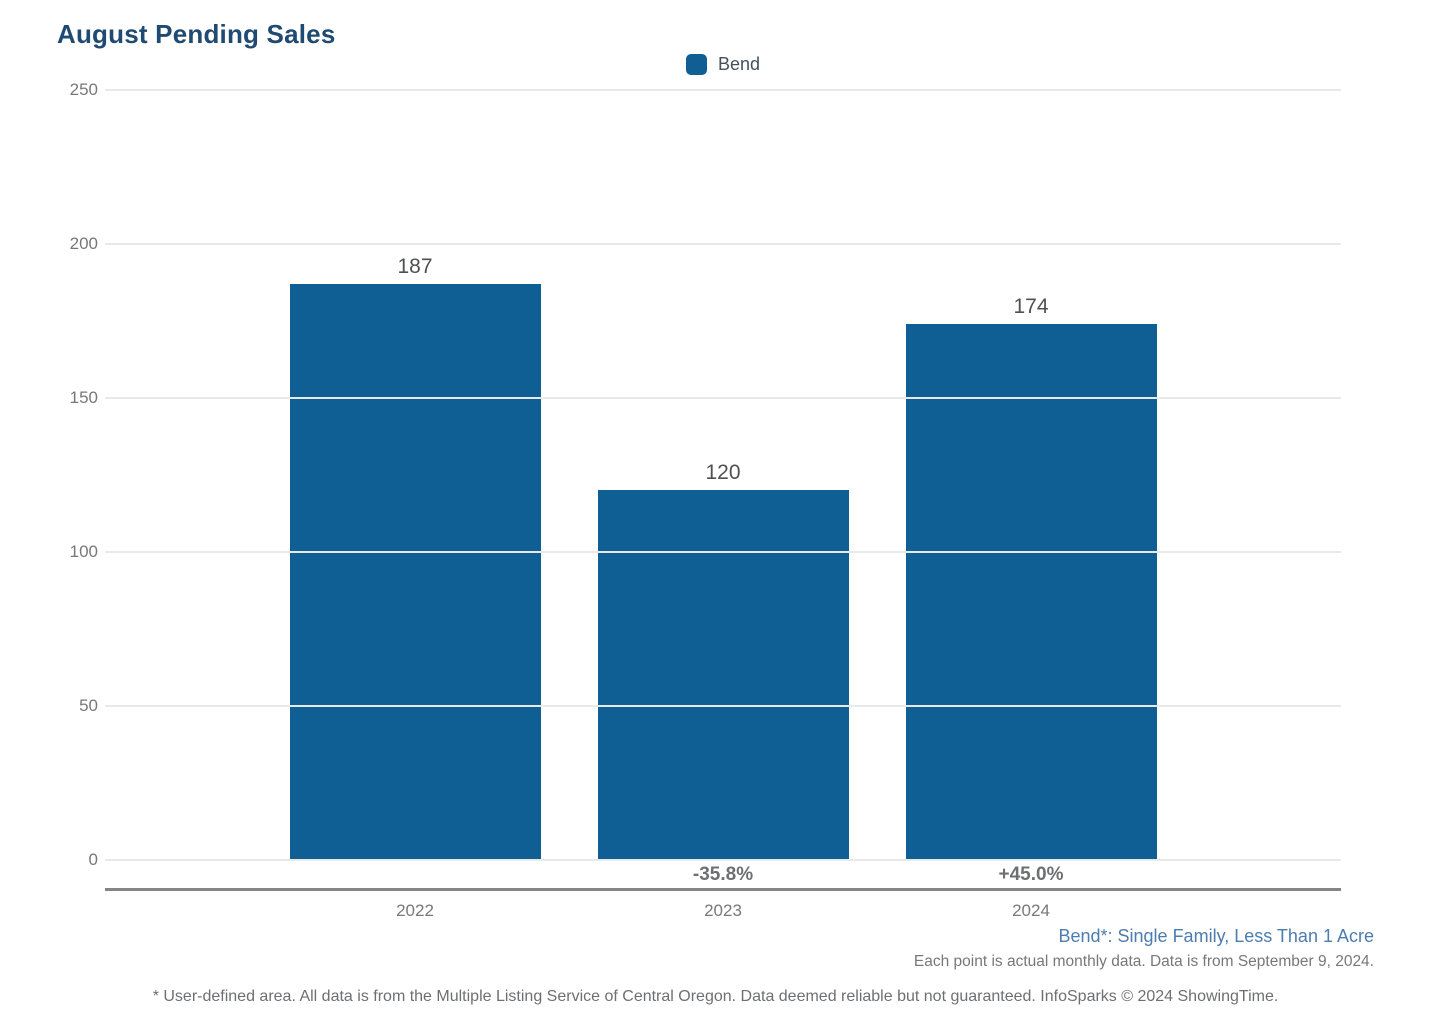  What do you see at coordinates (196, 34) in the screenshot?
I see `chart-title: August Pending Sales` at bounding box center [196, 34].